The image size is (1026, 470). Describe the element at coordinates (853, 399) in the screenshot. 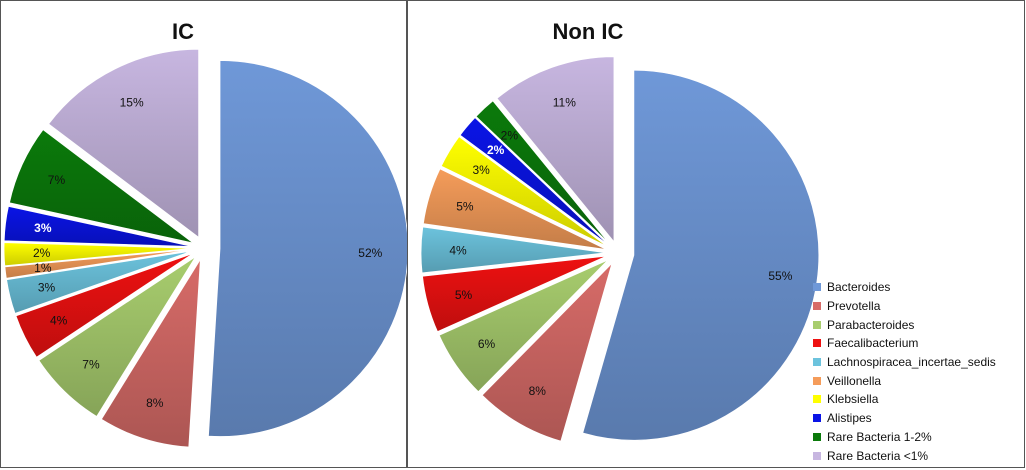

I see `legend-label: Klebsiella` at that location.